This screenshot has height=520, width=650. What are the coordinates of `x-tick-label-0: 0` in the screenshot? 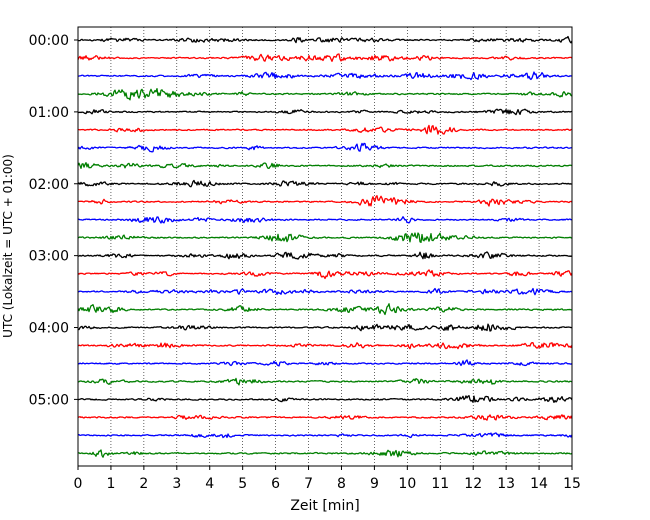 It's located at (78, 484).